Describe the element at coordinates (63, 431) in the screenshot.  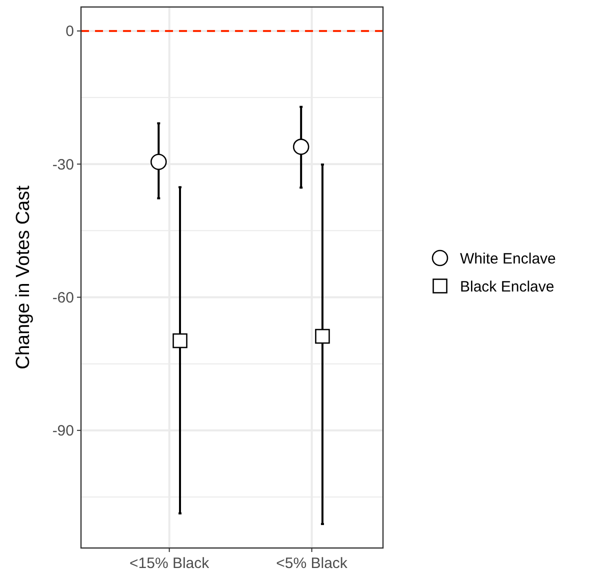
I see `y-tick-label: -90` at that location.